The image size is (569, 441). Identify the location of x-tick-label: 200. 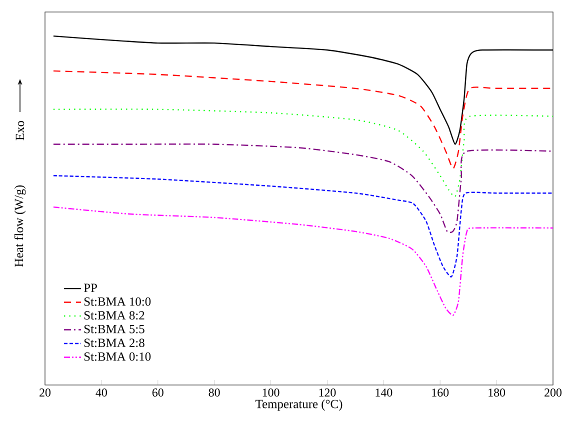
(553, 392).